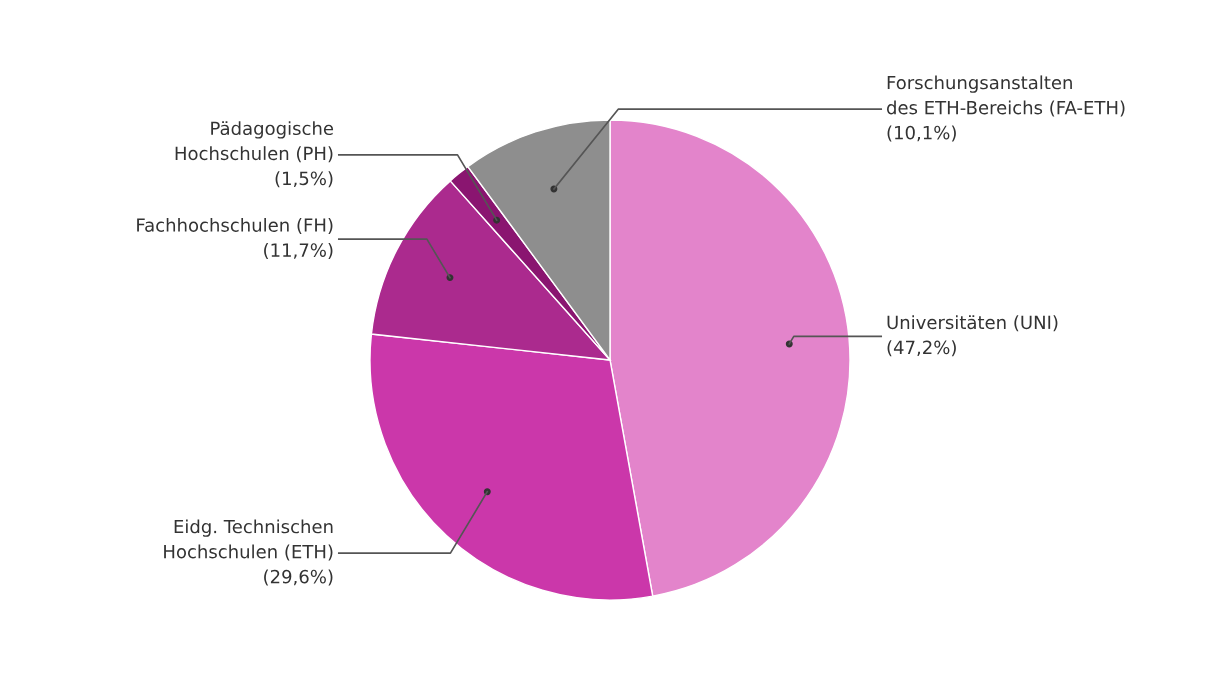 This screenshot has height=700, width=1220. What do you see at coordinates (972, 323) in the screenshot?
I see `slice-label: Universitäten (UNI)` at bounding box center [972, 323].